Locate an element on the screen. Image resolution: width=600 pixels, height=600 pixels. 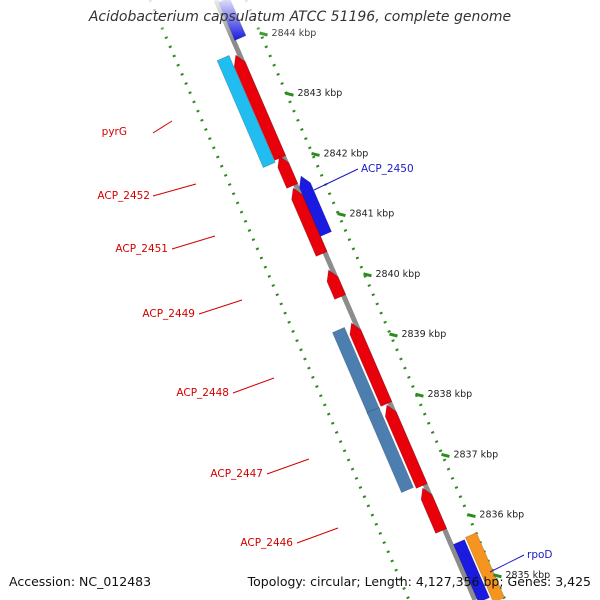
acp-2446-gene-arrow is located at coordinates (434, 510).